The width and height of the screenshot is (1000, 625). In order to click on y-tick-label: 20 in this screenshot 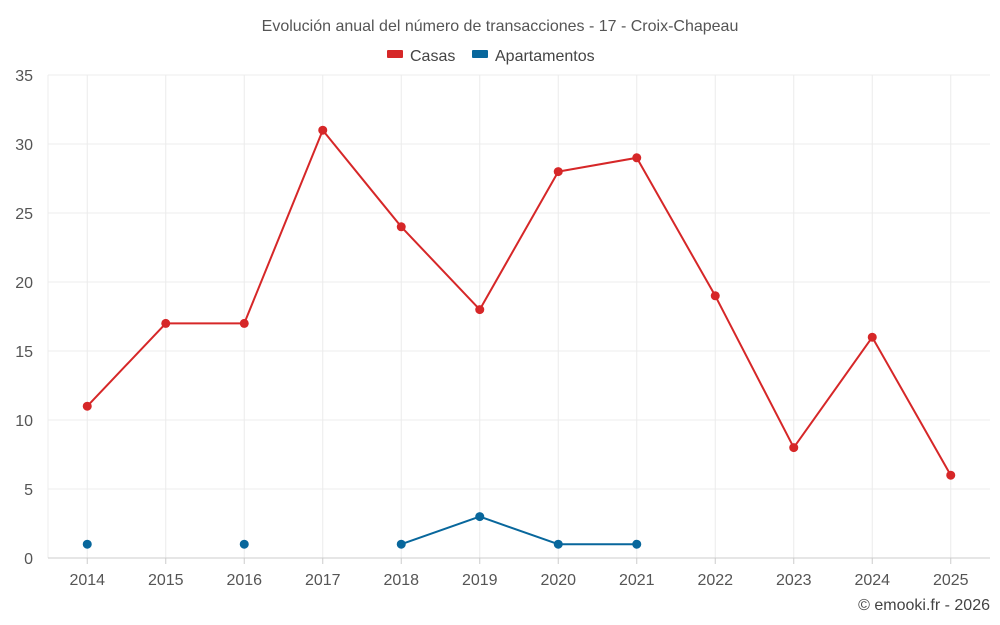, I will do `click(24, 283)`.